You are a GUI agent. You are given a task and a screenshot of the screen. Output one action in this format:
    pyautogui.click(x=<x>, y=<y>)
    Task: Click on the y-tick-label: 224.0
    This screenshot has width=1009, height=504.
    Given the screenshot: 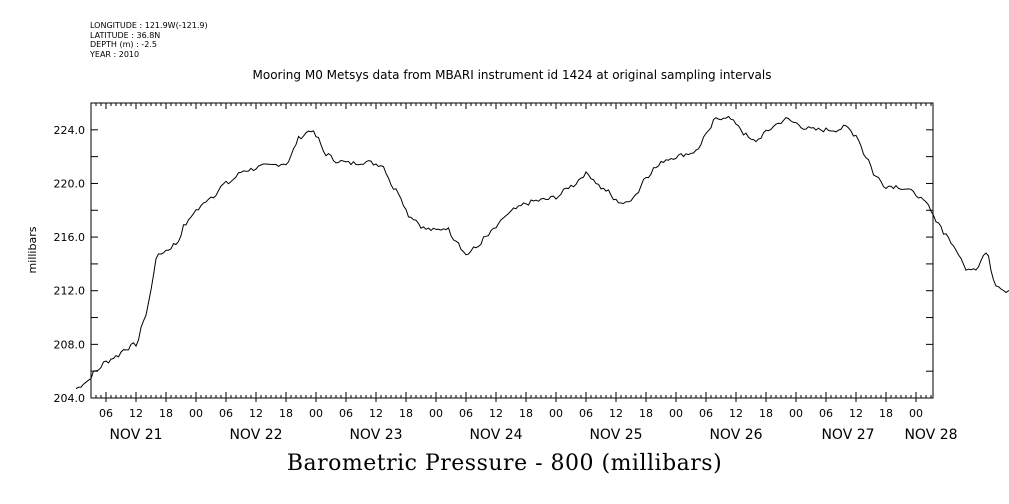 What is the action you would take?
    pyautogui.click(x=70, y=130)
    